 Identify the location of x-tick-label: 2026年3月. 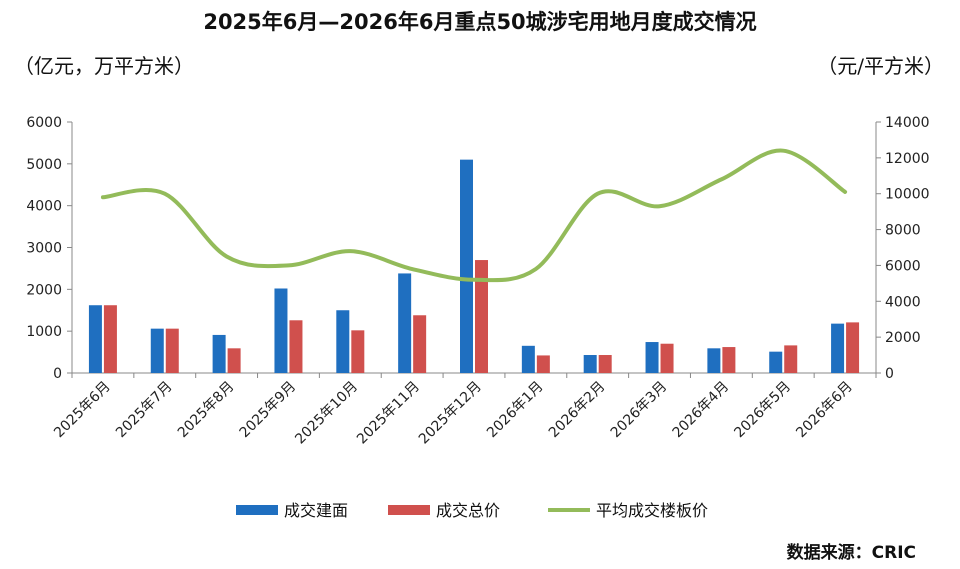
(639, 410).